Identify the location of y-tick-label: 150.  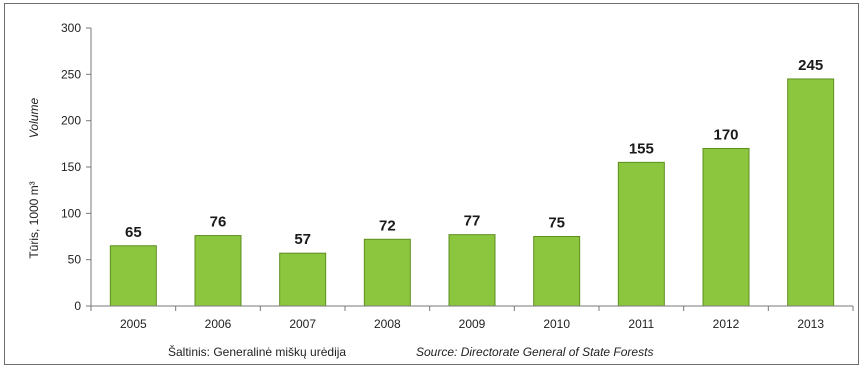
(71, 167).